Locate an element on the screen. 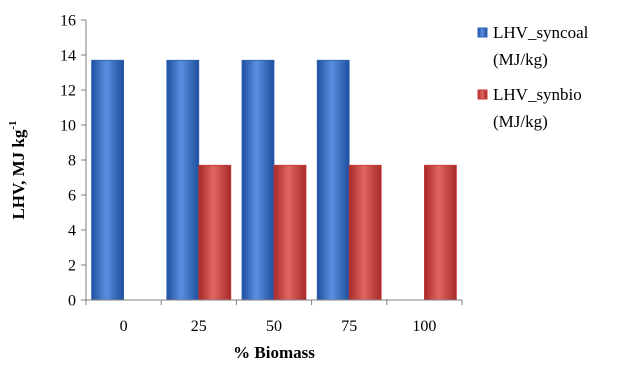 Image resolution: width=620 pixels, height=365 pixels. y-axis-title: LHV, MJ kg-1 is located at coordinates (17, 169).